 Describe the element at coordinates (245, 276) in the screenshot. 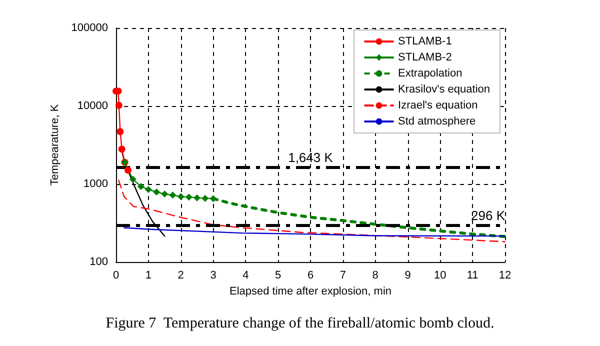

I see `x-tick-label: 4` at that location.